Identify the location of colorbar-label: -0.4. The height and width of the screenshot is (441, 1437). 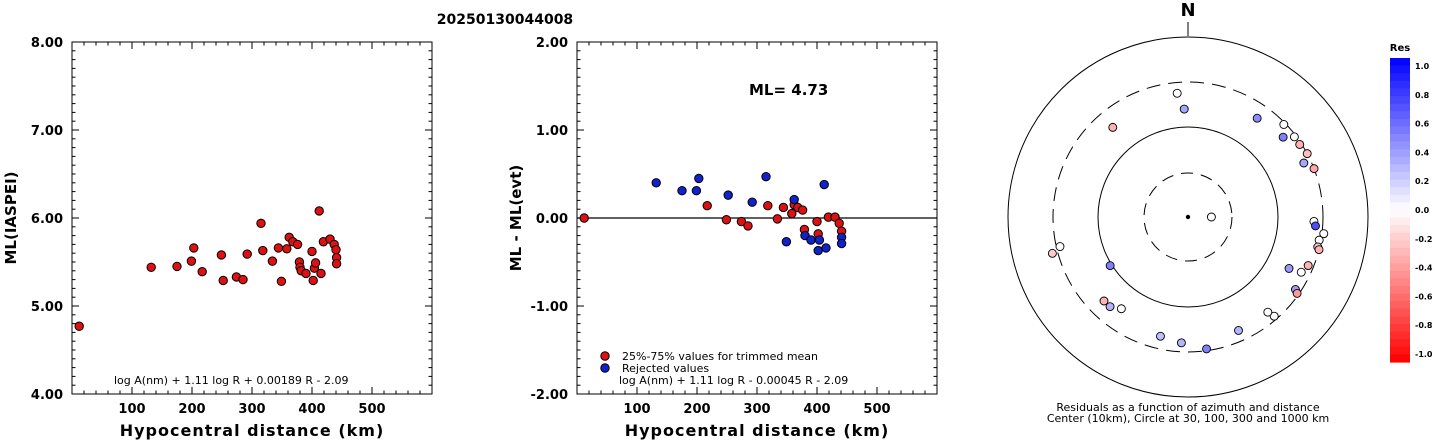
(1424, 268).